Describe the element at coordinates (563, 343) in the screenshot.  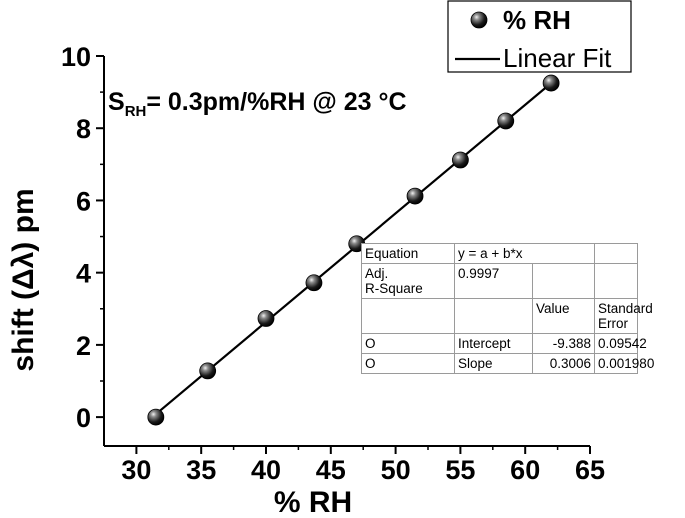
I see `row-value: -9.388` at that location.